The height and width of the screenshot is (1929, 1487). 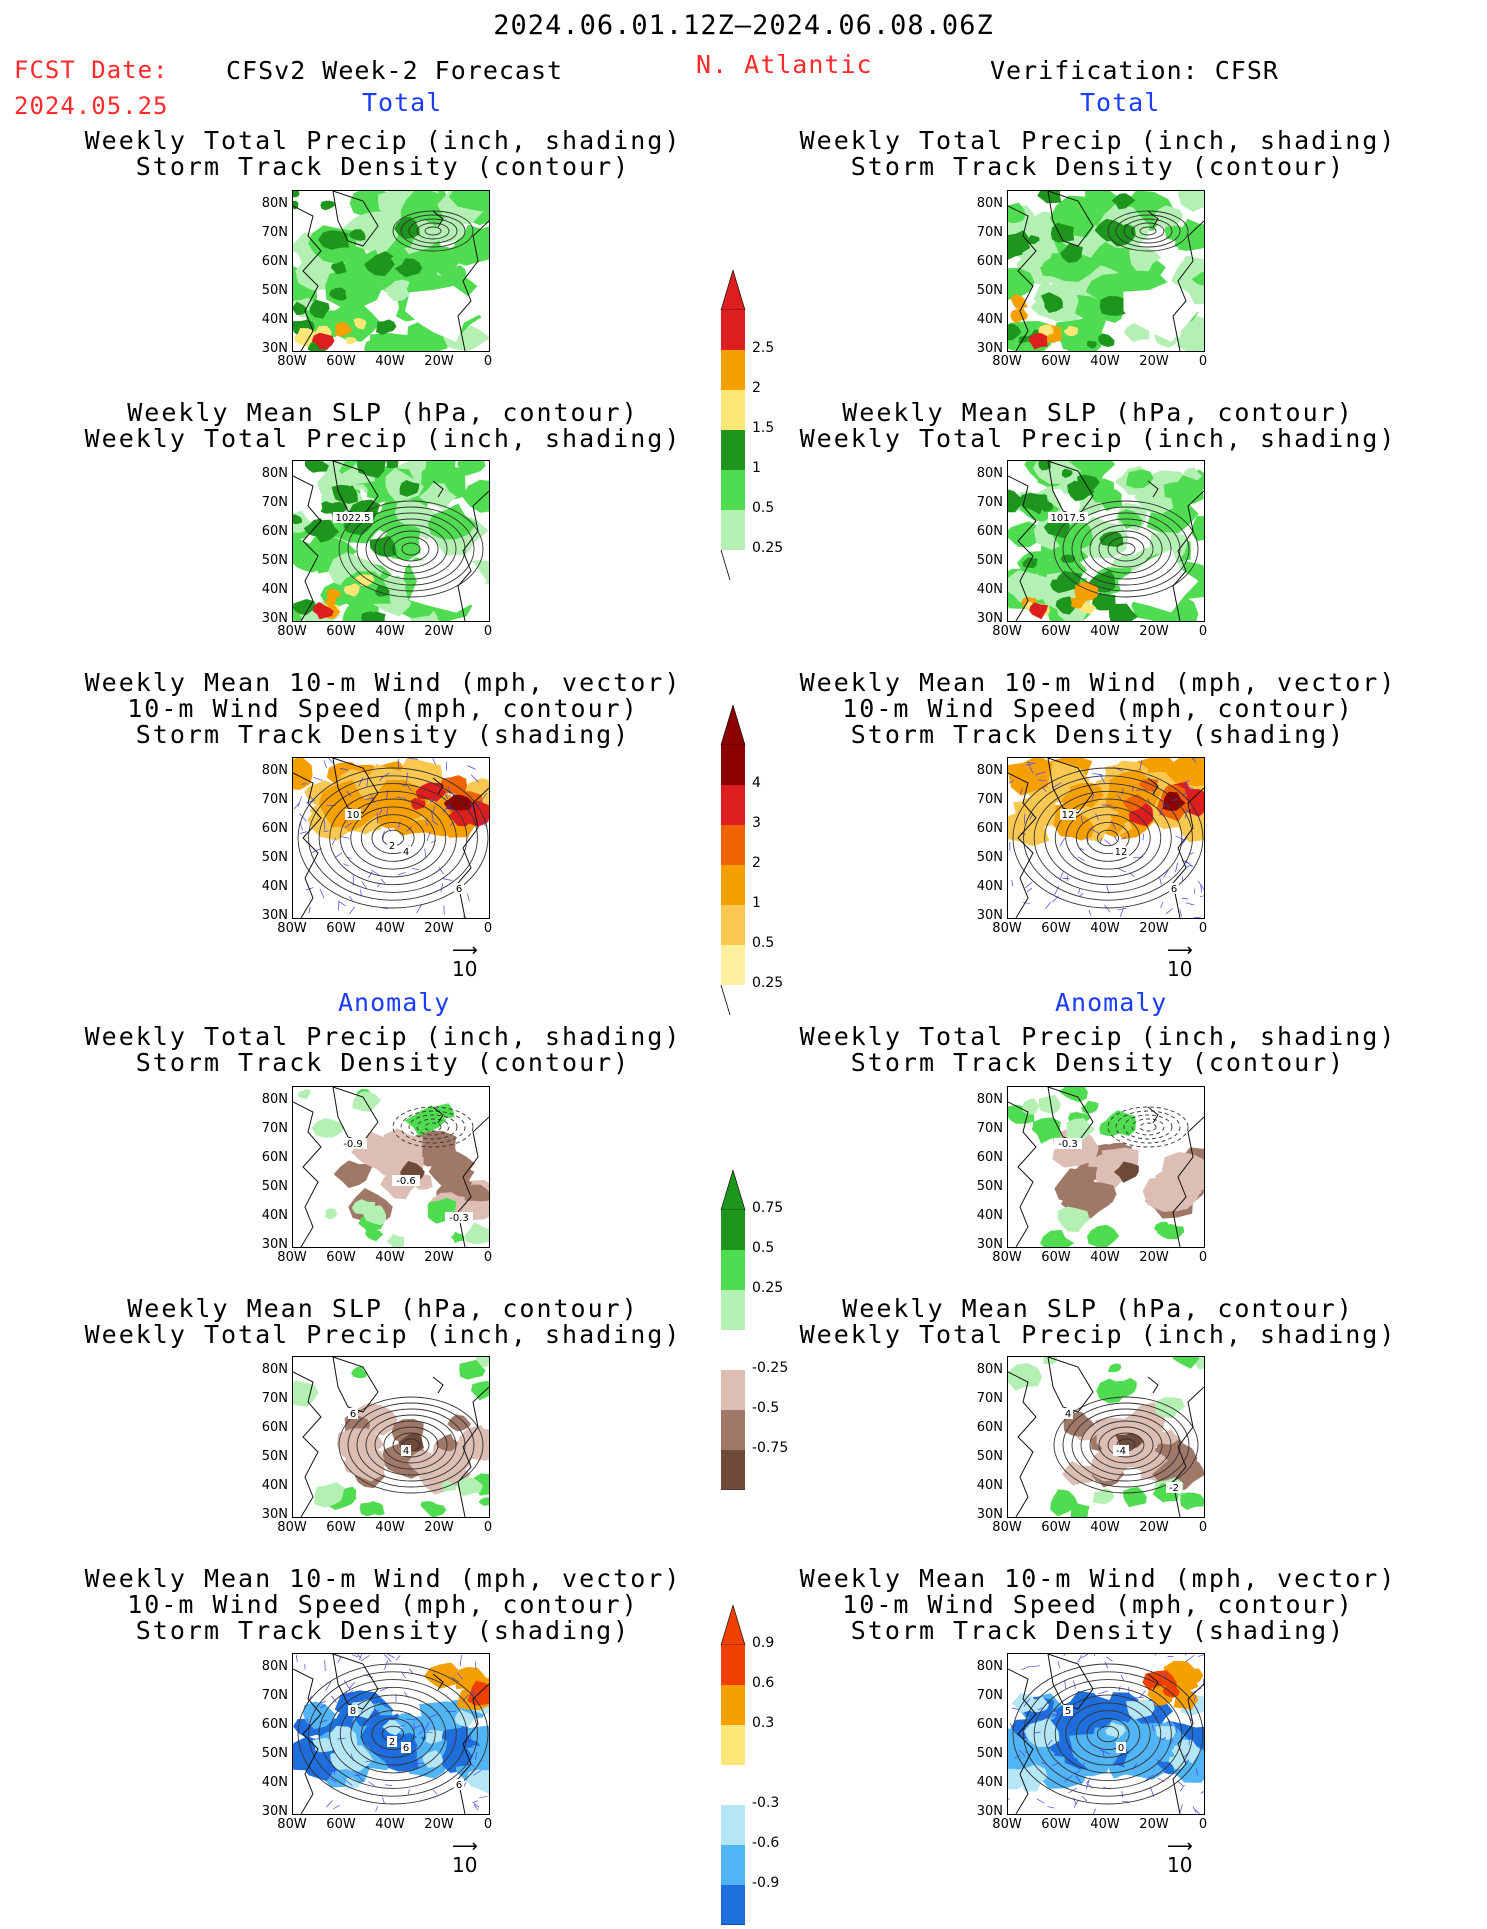 What do you see at coordinates (770, 1368) in the screenshot?
I see `colorbar-tick-label: -0.25` at bounding box center [770, 1368].